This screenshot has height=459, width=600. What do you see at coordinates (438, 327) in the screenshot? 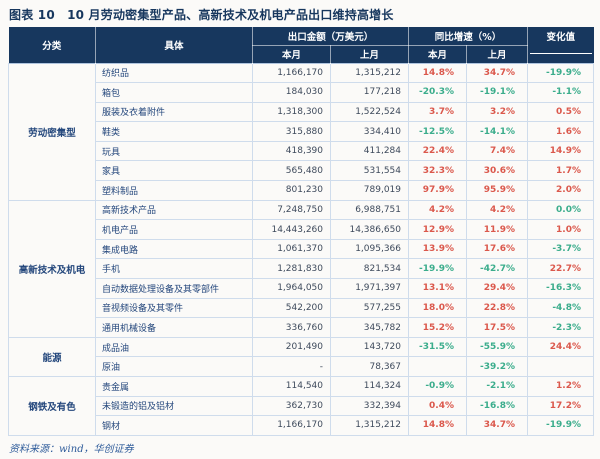
I see `yoy-current-cell: 15.2%` at bounding box center [438, 327].